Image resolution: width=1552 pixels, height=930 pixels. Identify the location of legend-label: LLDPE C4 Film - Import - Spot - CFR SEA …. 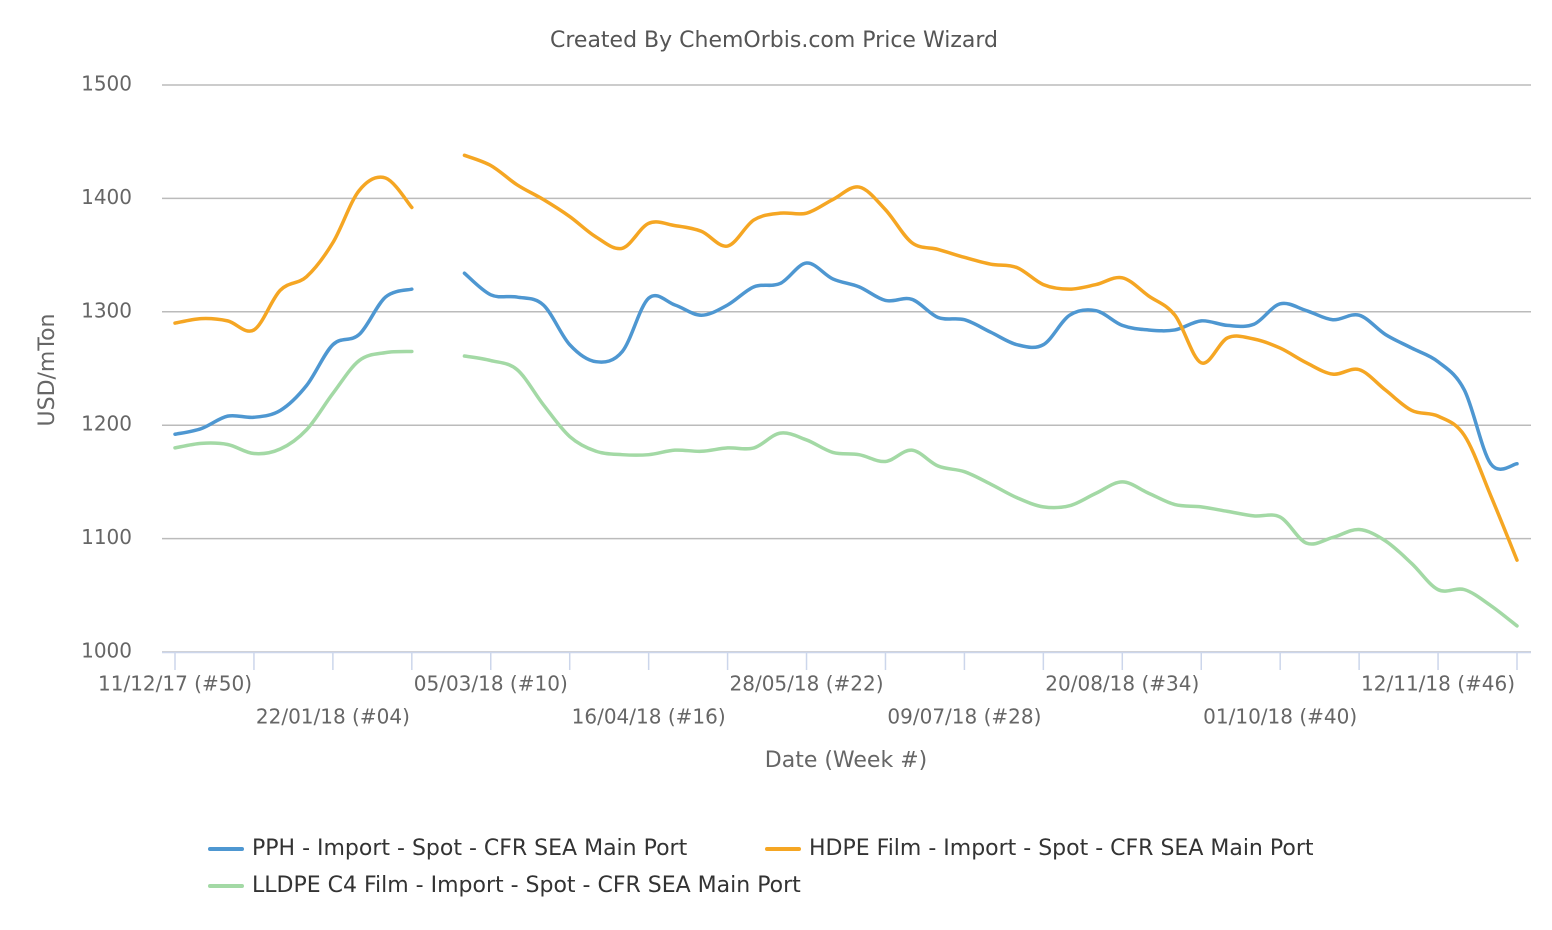
(526, 885).